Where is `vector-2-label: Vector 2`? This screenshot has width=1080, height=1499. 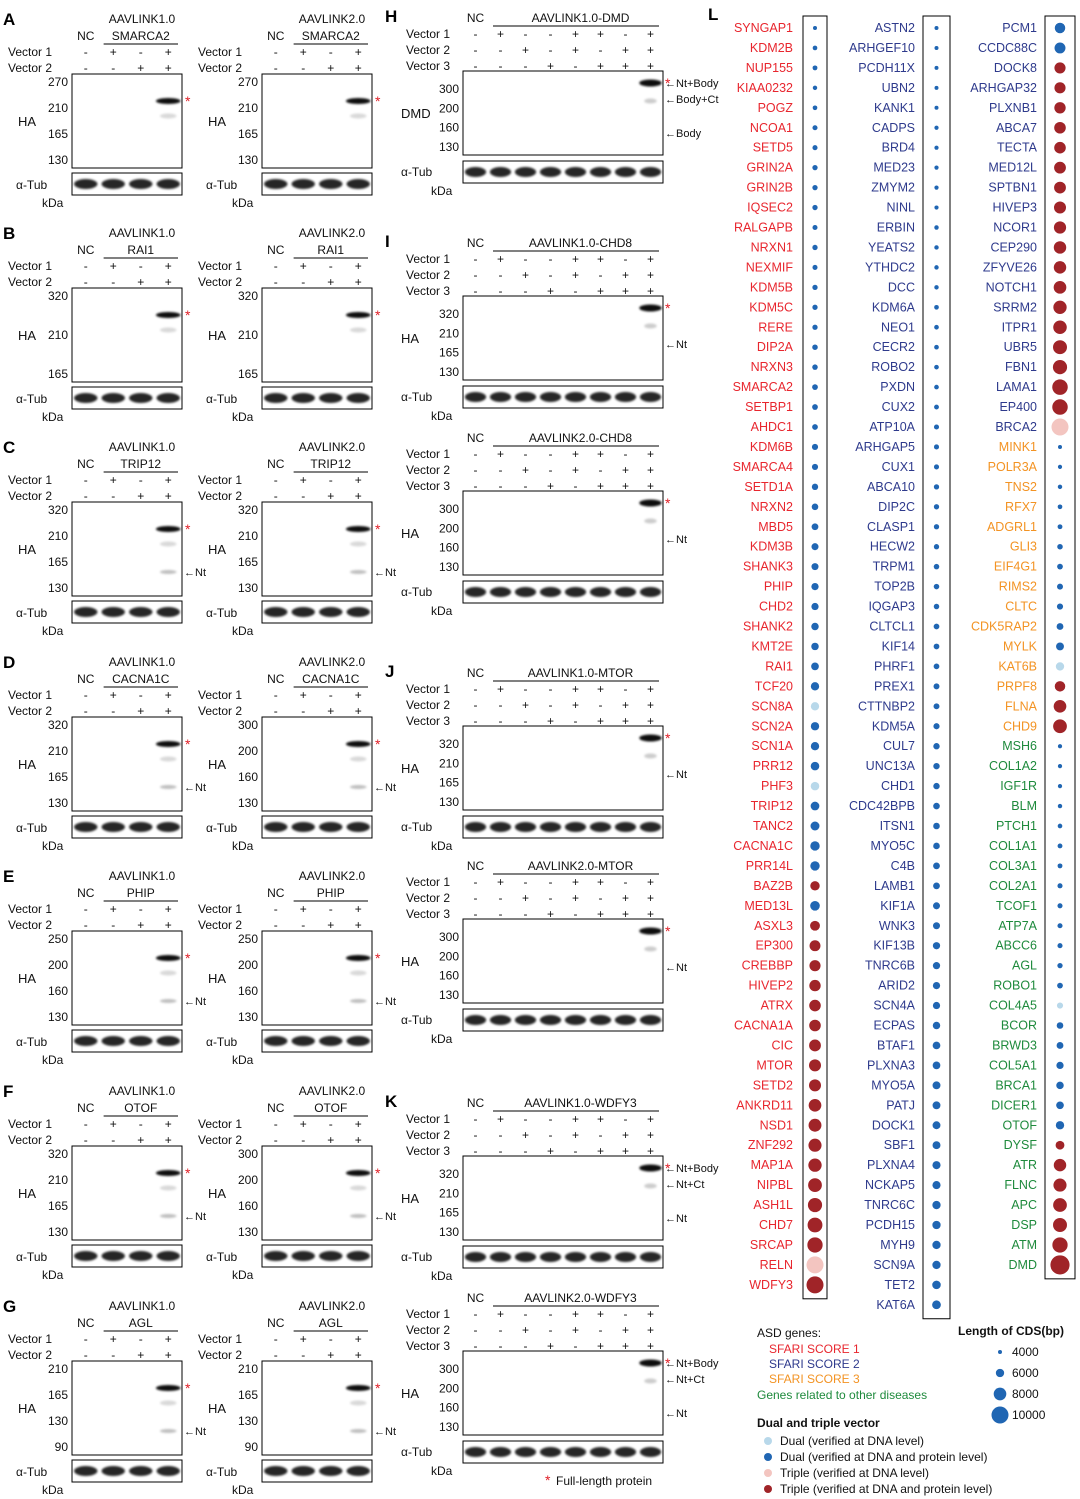
vector-2-label: Vector 2 is located at coordinates (220, 68).